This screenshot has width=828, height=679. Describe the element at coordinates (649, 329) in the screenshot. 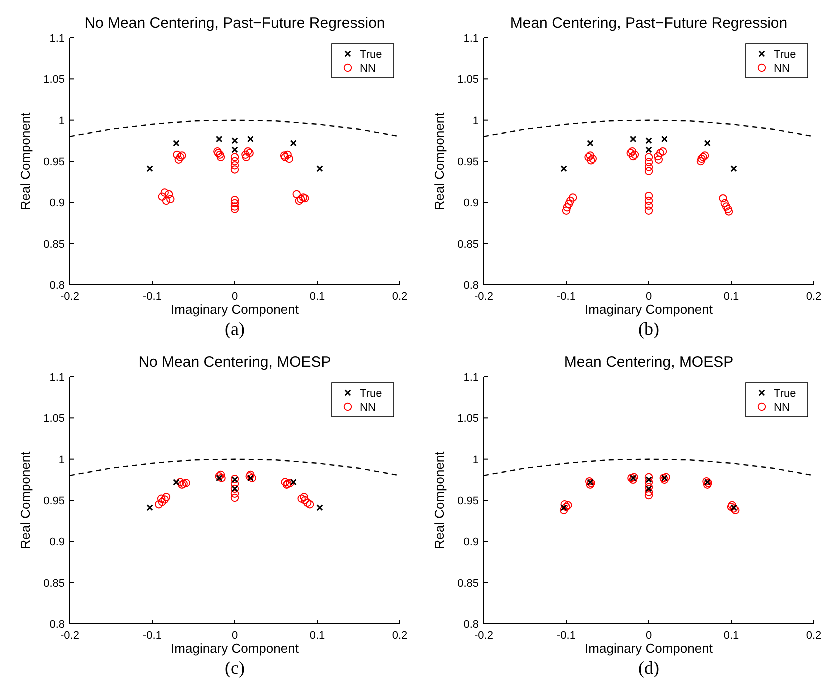

I see `text: (b)` at that location.